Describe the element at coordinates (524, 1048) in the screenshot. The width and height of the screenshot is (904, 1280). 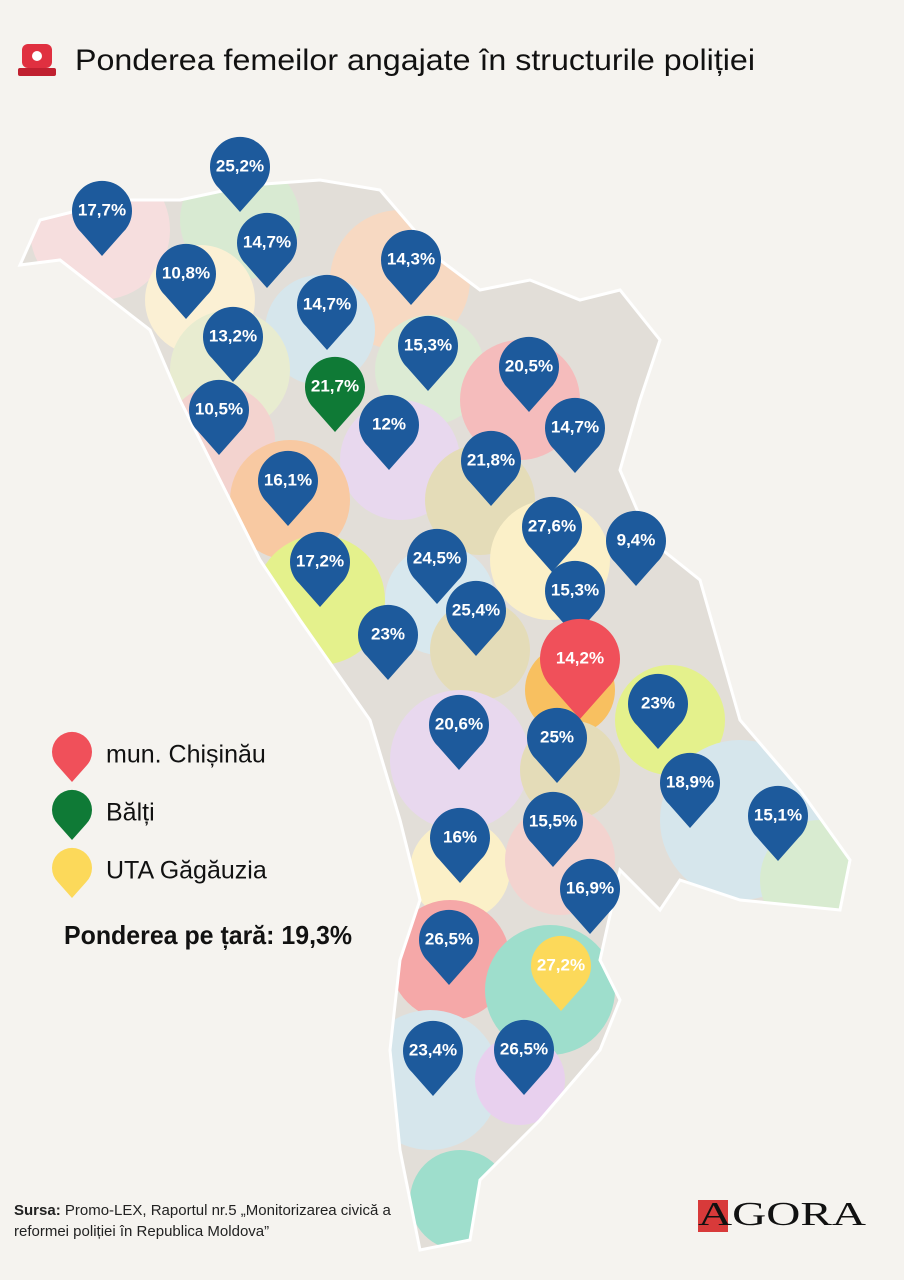
I see `pin-label: 26,5%` at that location.